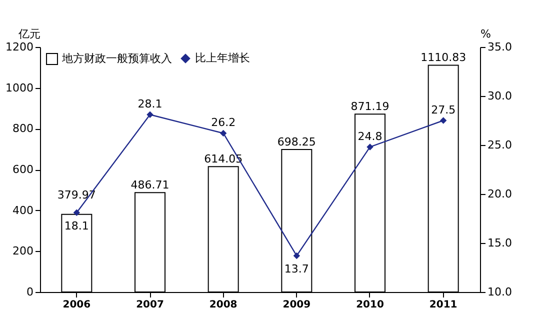  I want to click on y2-axis-title: %, so click(485, 34).